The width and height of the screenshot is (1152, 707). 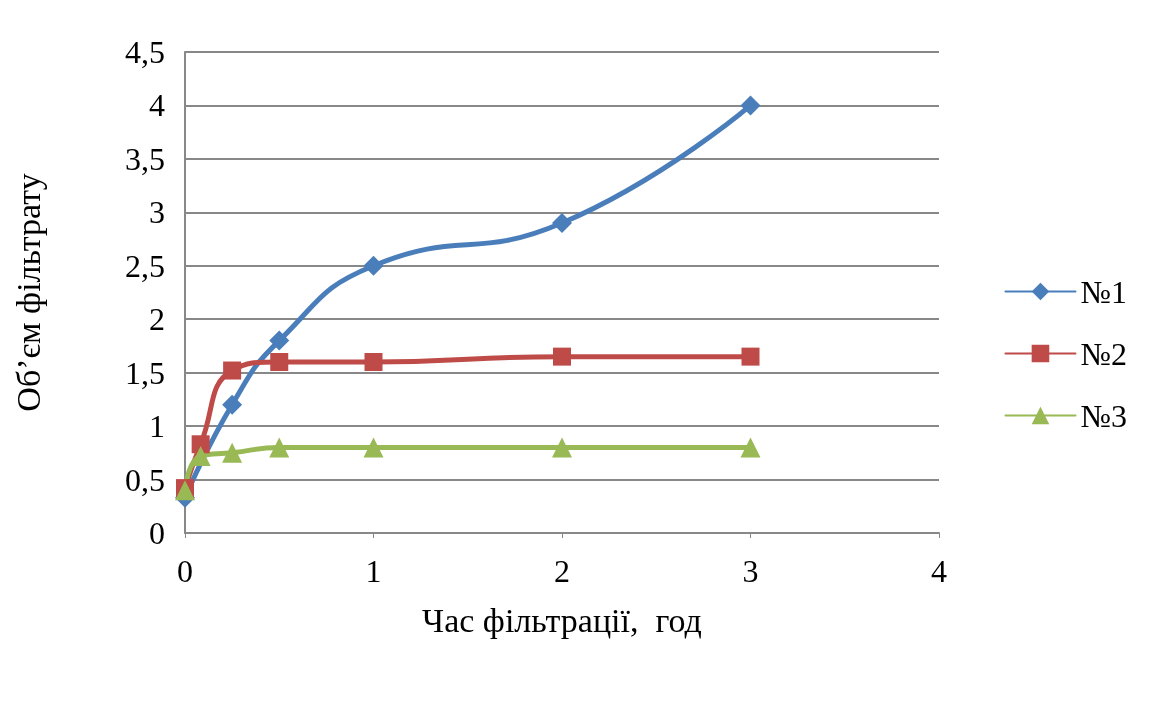 I want to click on y-tick-label: 1, so click(x=157, y=426).